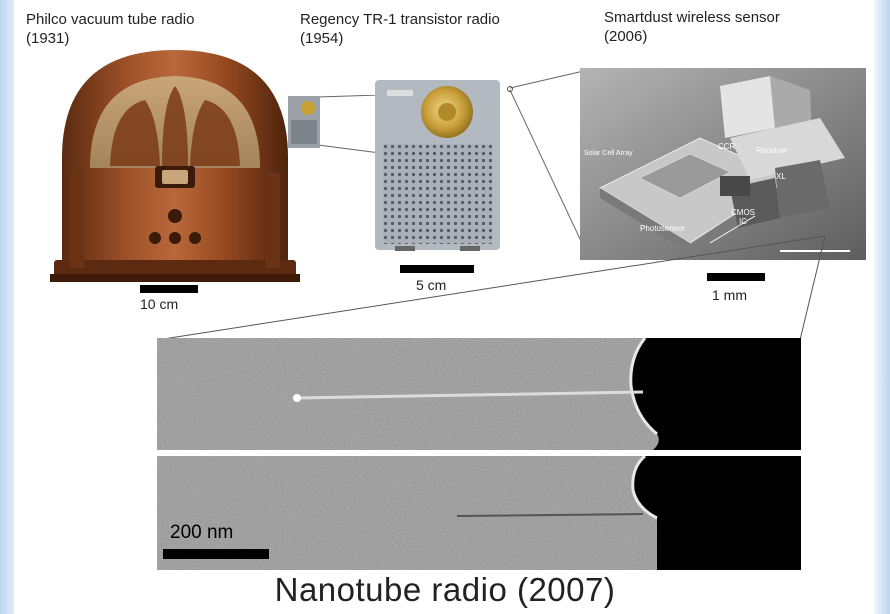 The width and height of the screenshot is (890, 614). I want to click on regency-caption-year: (1954), so click(322, 38).